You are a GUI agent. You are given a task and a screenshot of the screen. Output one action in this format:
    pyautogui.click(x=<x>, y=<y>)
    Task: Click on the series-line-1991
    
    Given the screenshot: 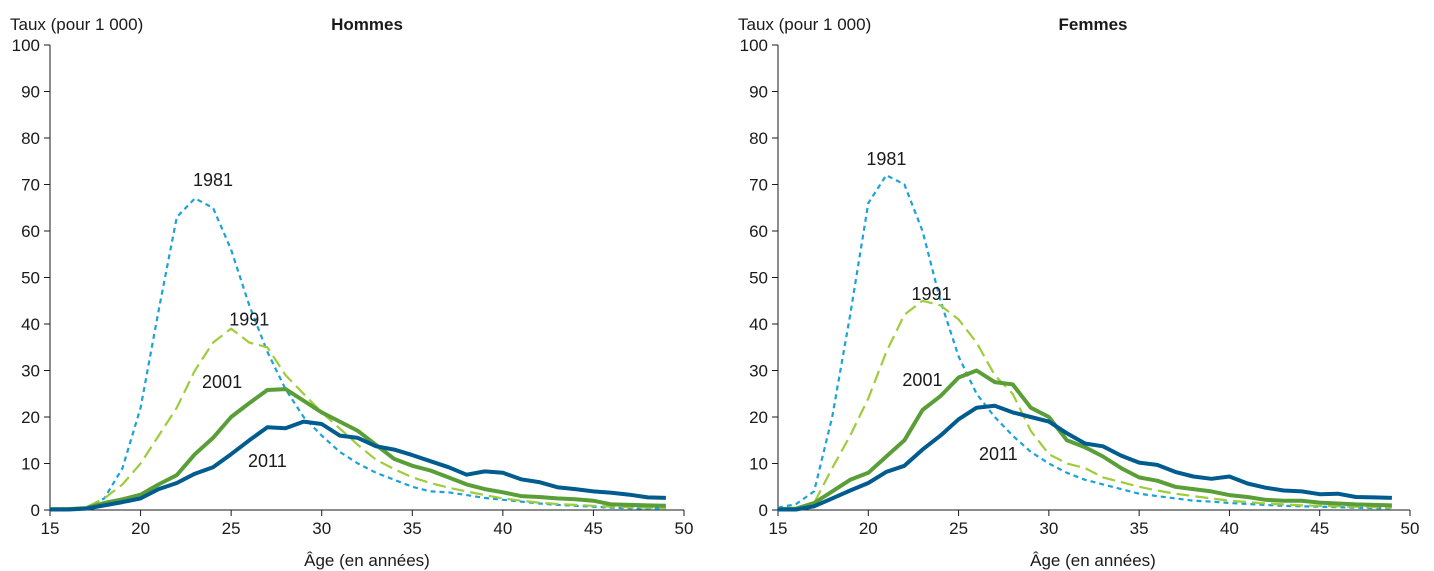 What is the action you would take?
    pyautogui.click(x=358, y=419)
    